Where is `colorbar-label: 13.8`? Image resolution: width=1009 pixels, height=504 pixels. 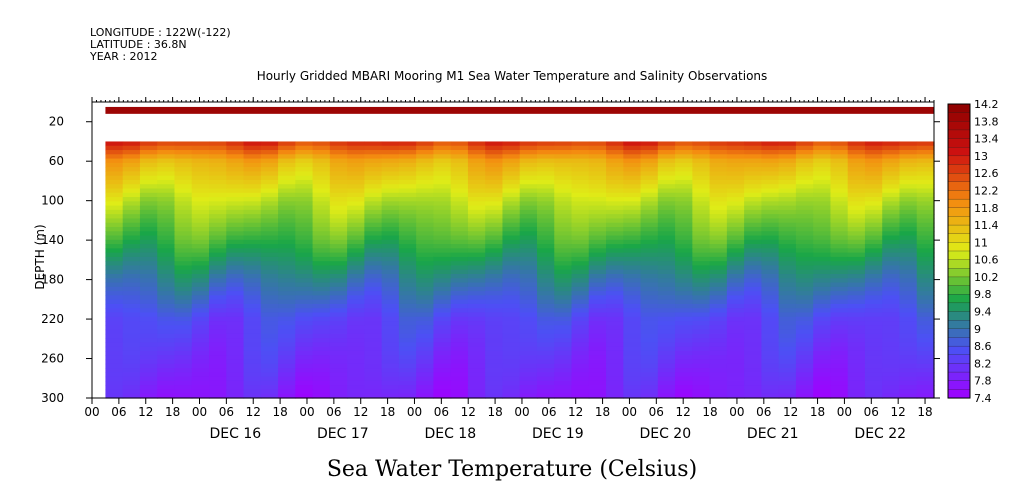 colorbar-label: 13.8 is located at coordinates (986, 121).